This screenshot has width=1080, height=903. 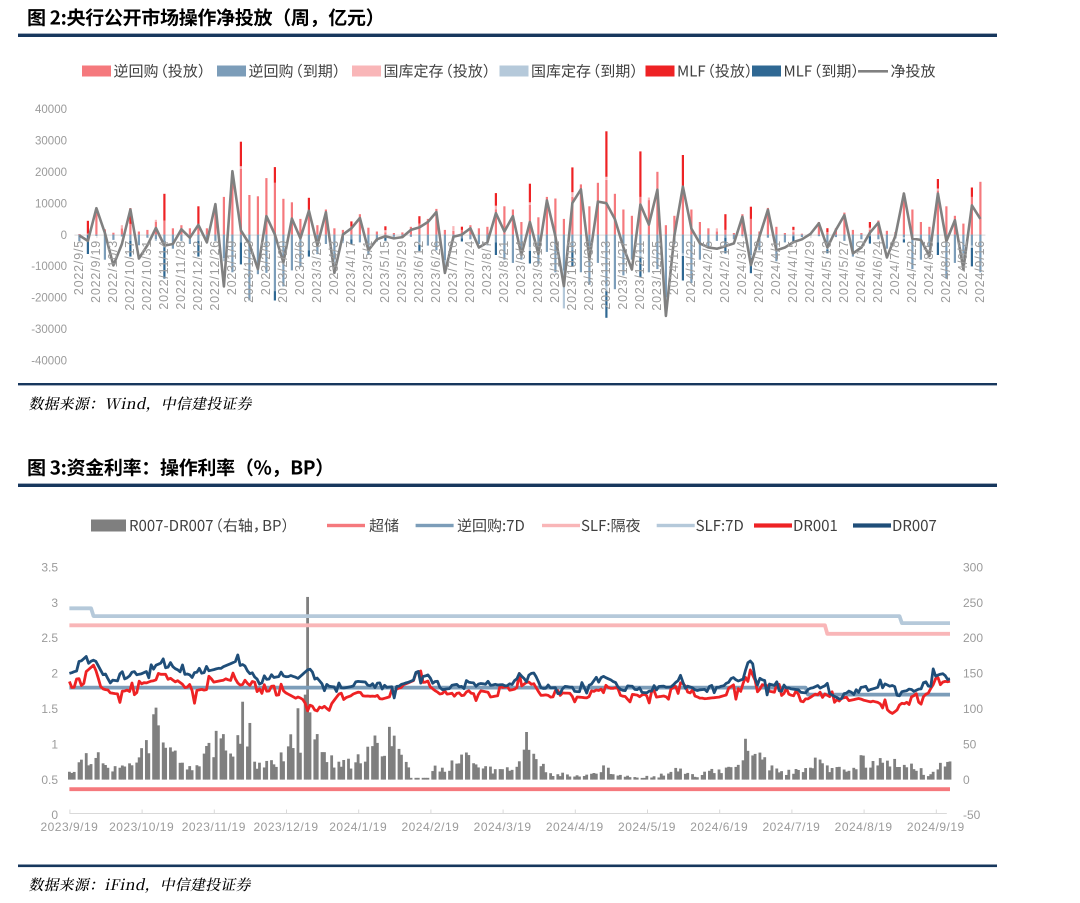 I want to click on svg-text: 200, so click(x=973, y=638).